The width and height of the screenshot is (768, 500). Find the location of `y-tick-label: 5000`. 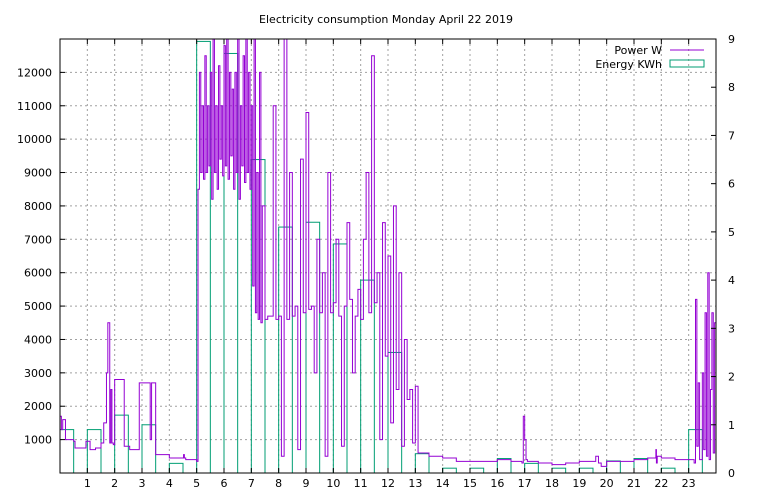

y-tick-label: 5000 is located at coordinates (38, 306).